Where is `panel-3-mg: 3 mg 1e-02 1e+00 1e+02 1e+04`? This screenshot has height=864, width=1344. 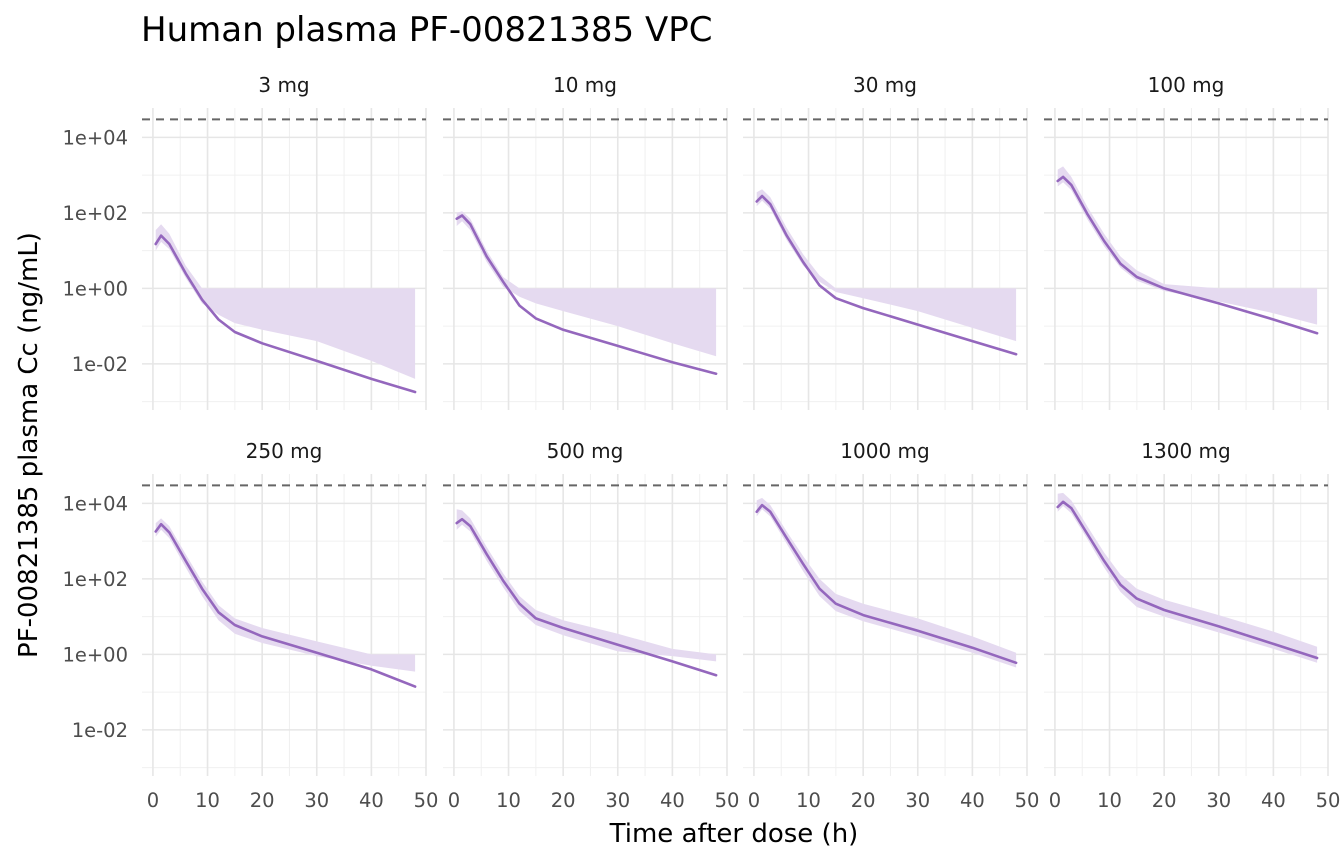 panel-3-mg: 3 mg 1e-02 1e+00 1e+02 1e+04 is located at coordinates (244, 241).